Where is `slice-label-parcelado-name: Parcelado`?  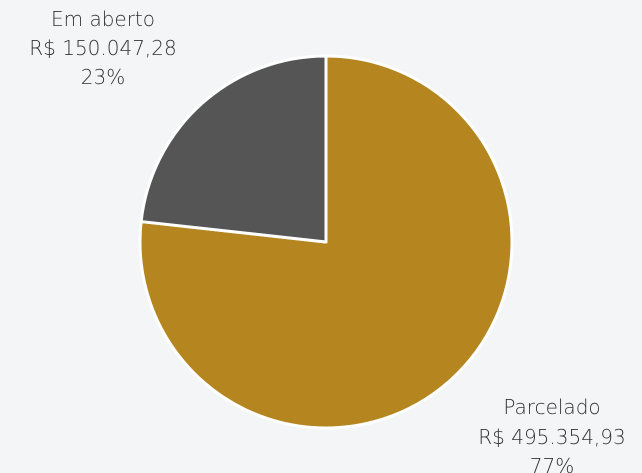 slice-label-parcelado-name: Parcelado is located at coordinates (551, 407).